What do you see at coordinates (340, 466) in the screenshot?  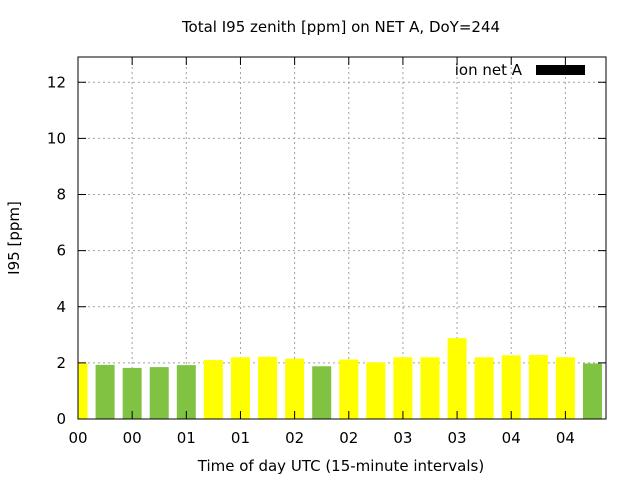 I see `x-axis-label: Time of day UTC (15-minute intervals)` at bounding box center [340, 466].